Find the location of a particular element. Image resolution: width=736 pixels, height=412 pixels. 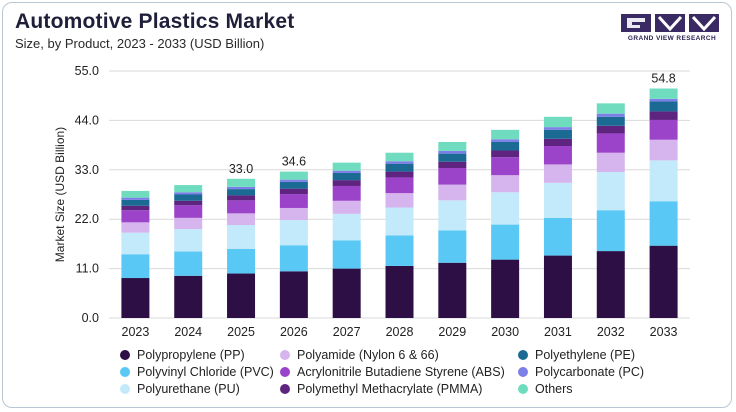

legend-label: Others is located at coordinates (554, 389).